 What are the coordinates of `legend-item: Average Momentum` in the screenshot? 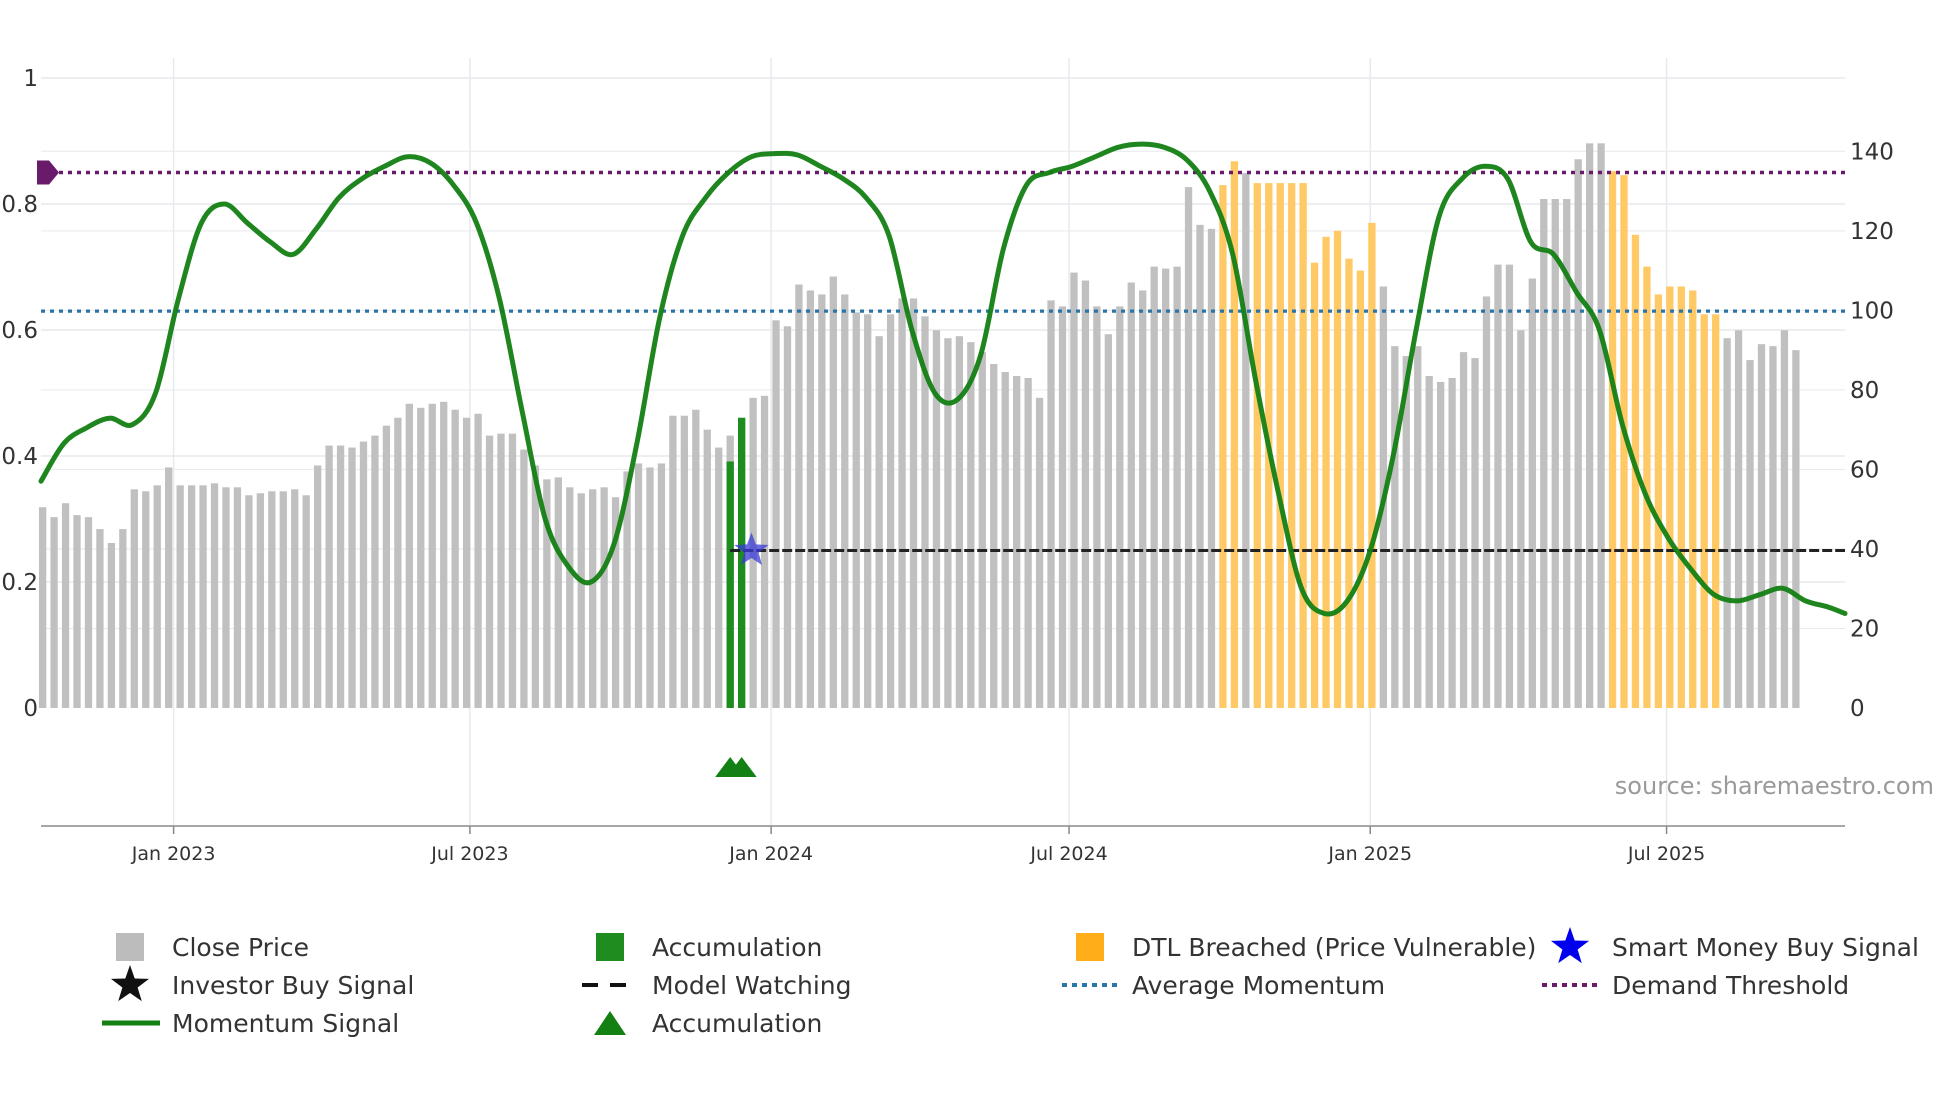 It's located at (1223, 985).